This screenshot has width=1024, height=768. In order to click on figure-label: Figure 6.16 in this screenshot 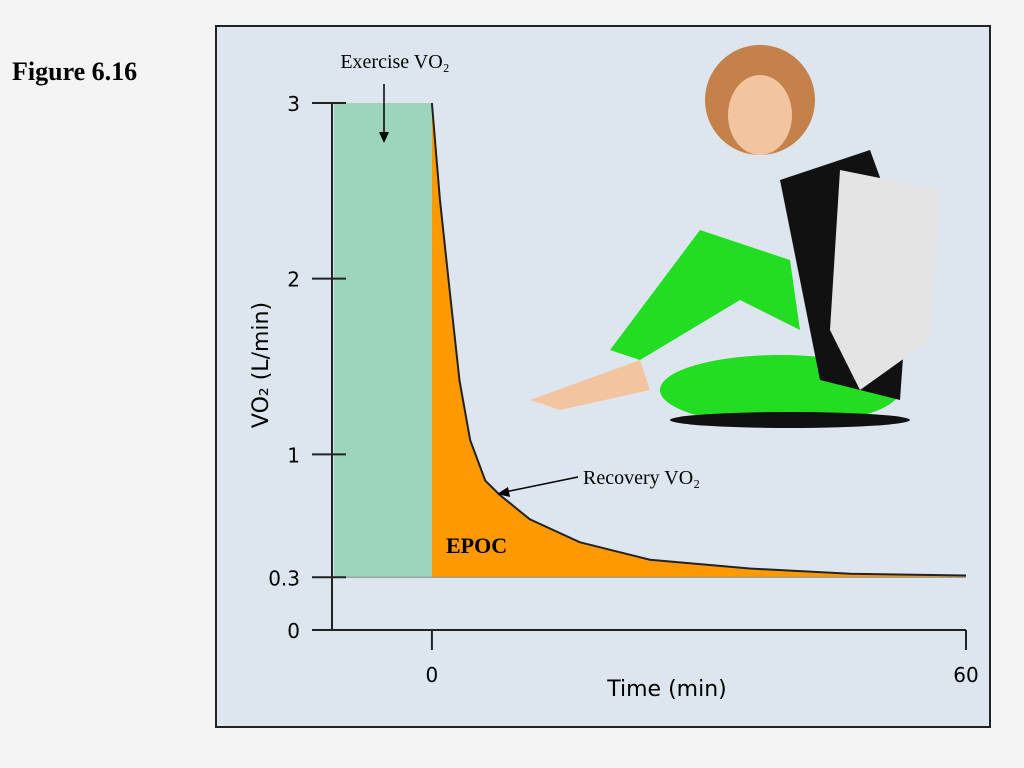, I will do `click(74, 71)`.